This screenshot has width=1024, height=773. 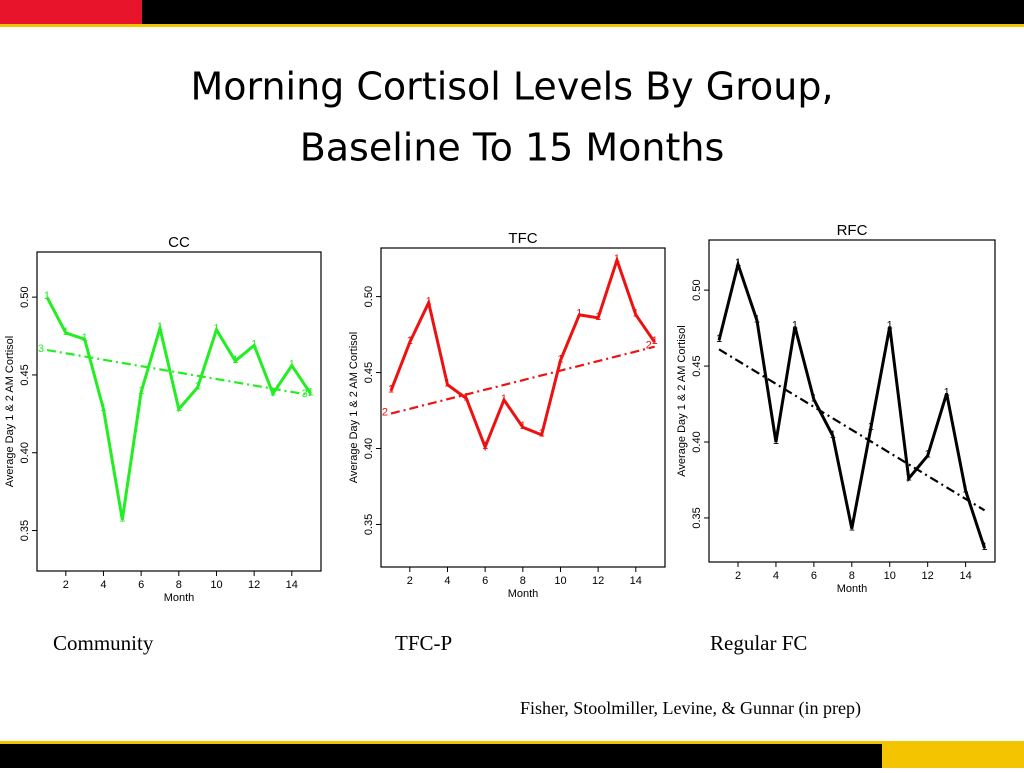 I want to click on chart-title: RFC, so click(x=852, y=230).